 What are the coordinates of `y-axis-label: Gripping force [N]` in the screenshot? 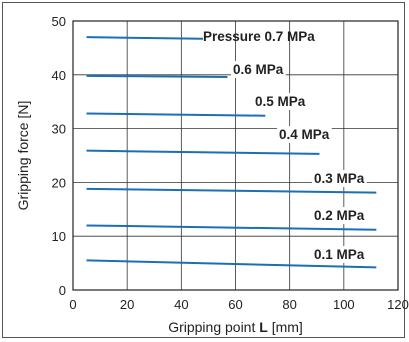 It's located at (23, 156).